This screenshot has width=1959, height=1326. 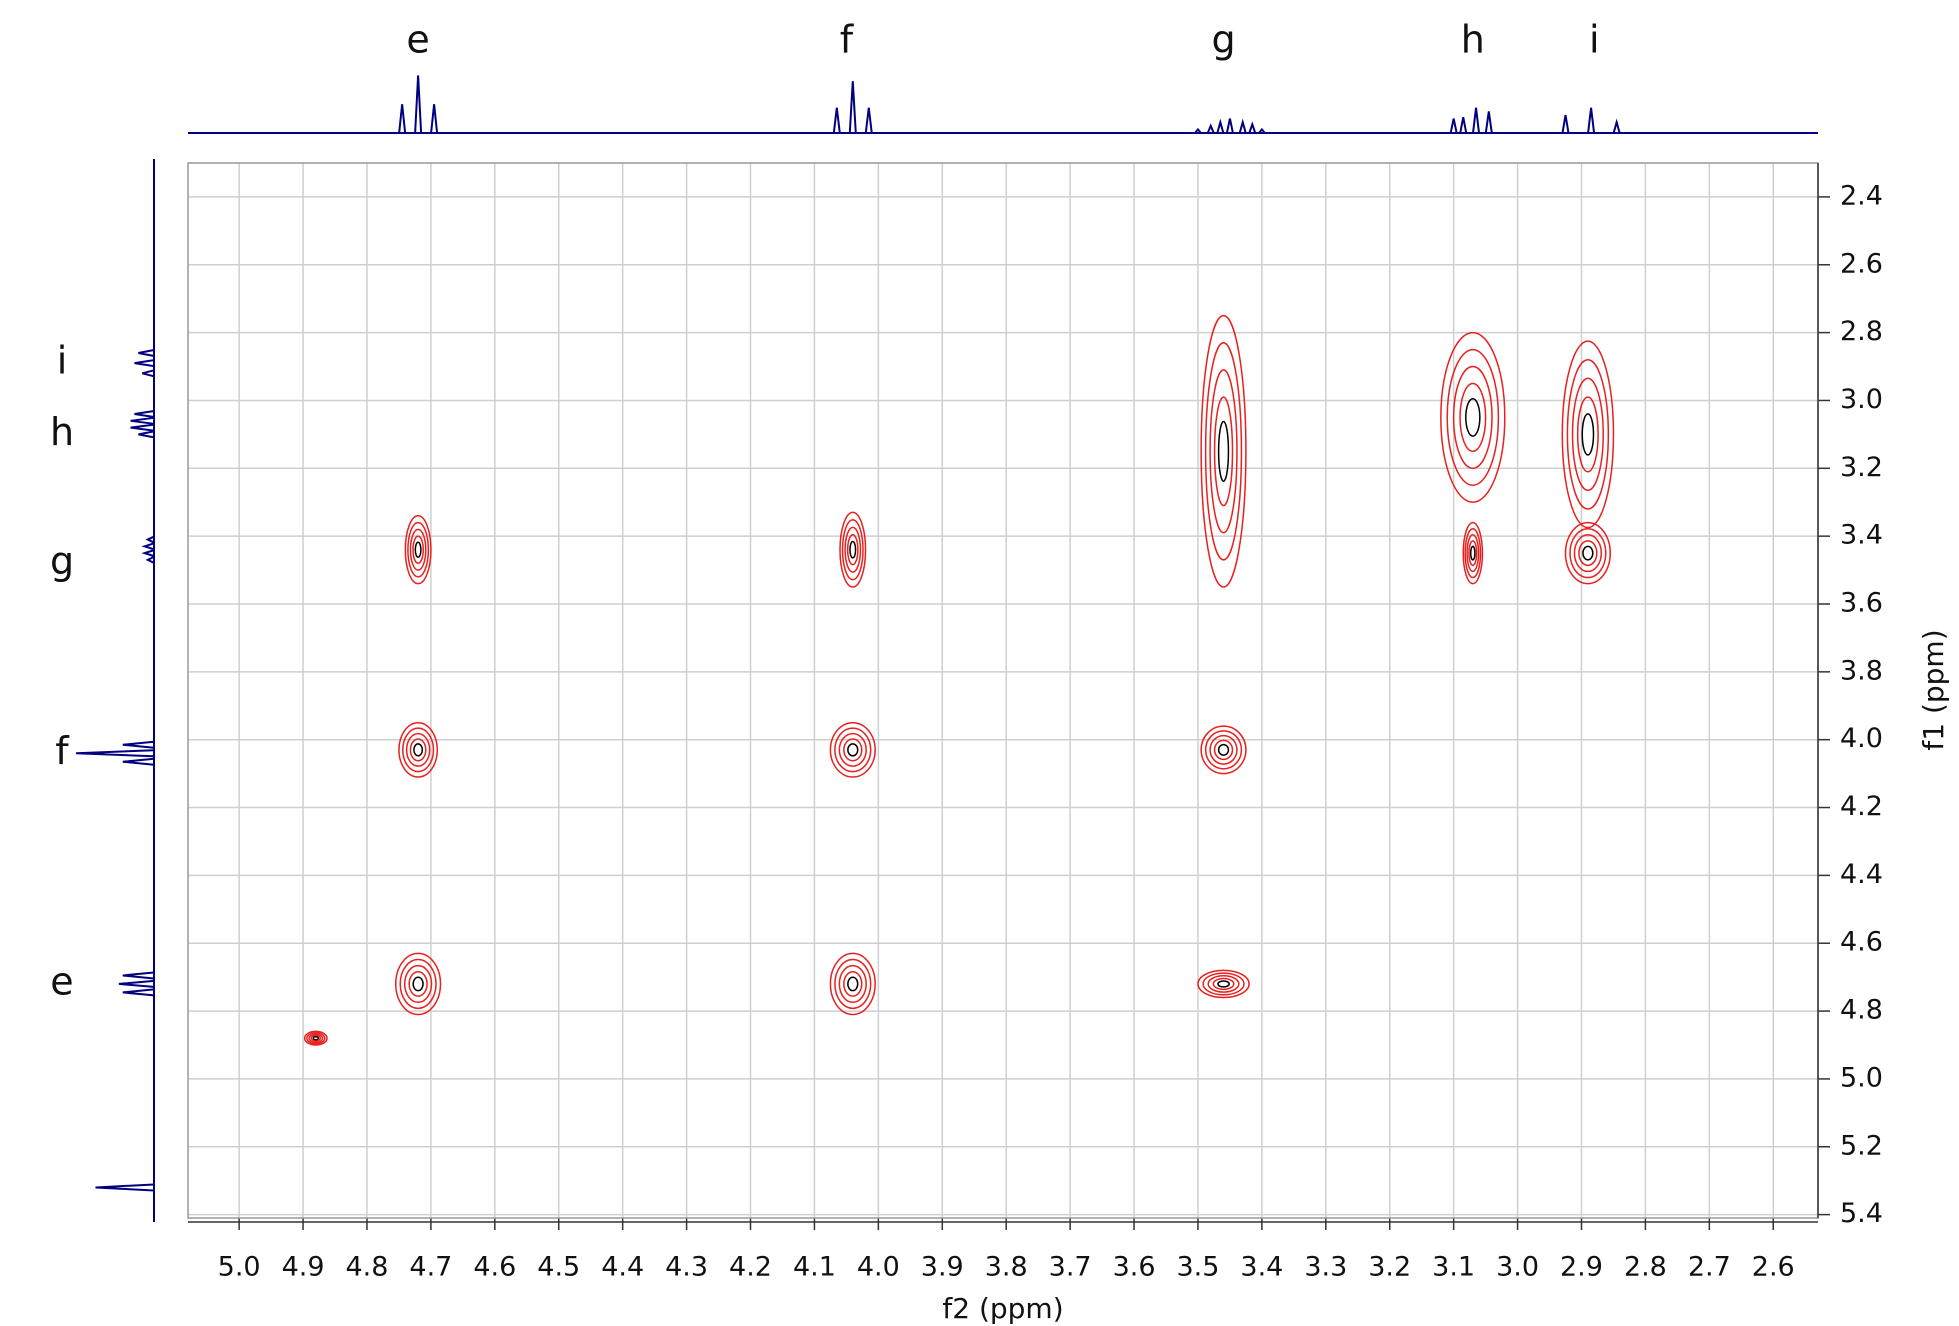 What do you see at coordinates (1134, 1267) in the screenshot?
I see `x-tick-label: 3.6` at bounding box center [1134, 1267].